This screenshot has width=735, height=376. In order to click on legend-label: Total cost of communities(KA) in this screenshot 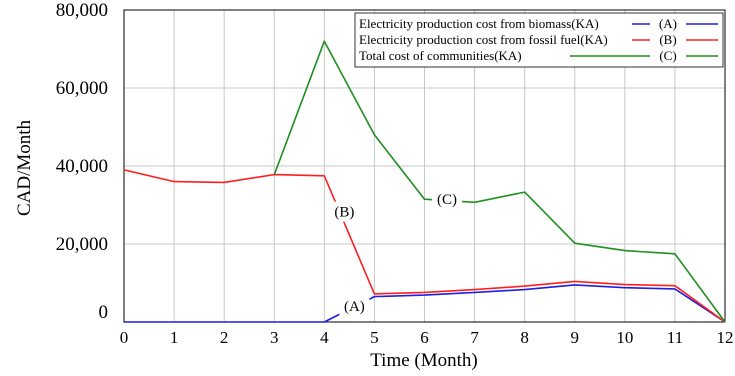, I will do `click(440, 55)`.